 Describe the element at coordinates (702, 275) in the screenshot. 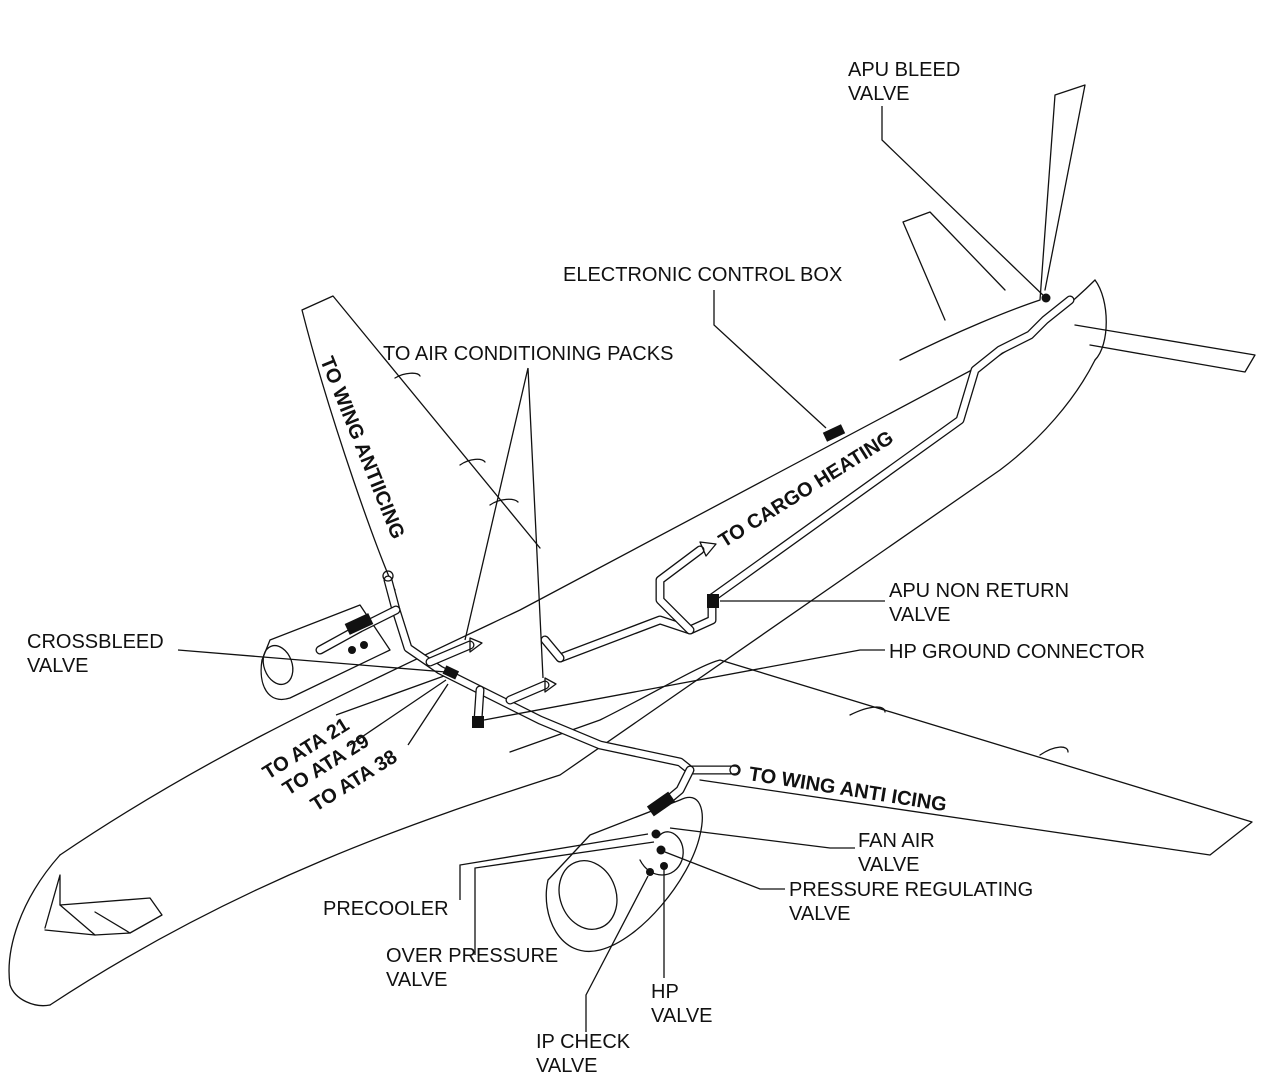

I see `electronic-control-box-label: ELECTRONIC CONTROL BOX` at that location.